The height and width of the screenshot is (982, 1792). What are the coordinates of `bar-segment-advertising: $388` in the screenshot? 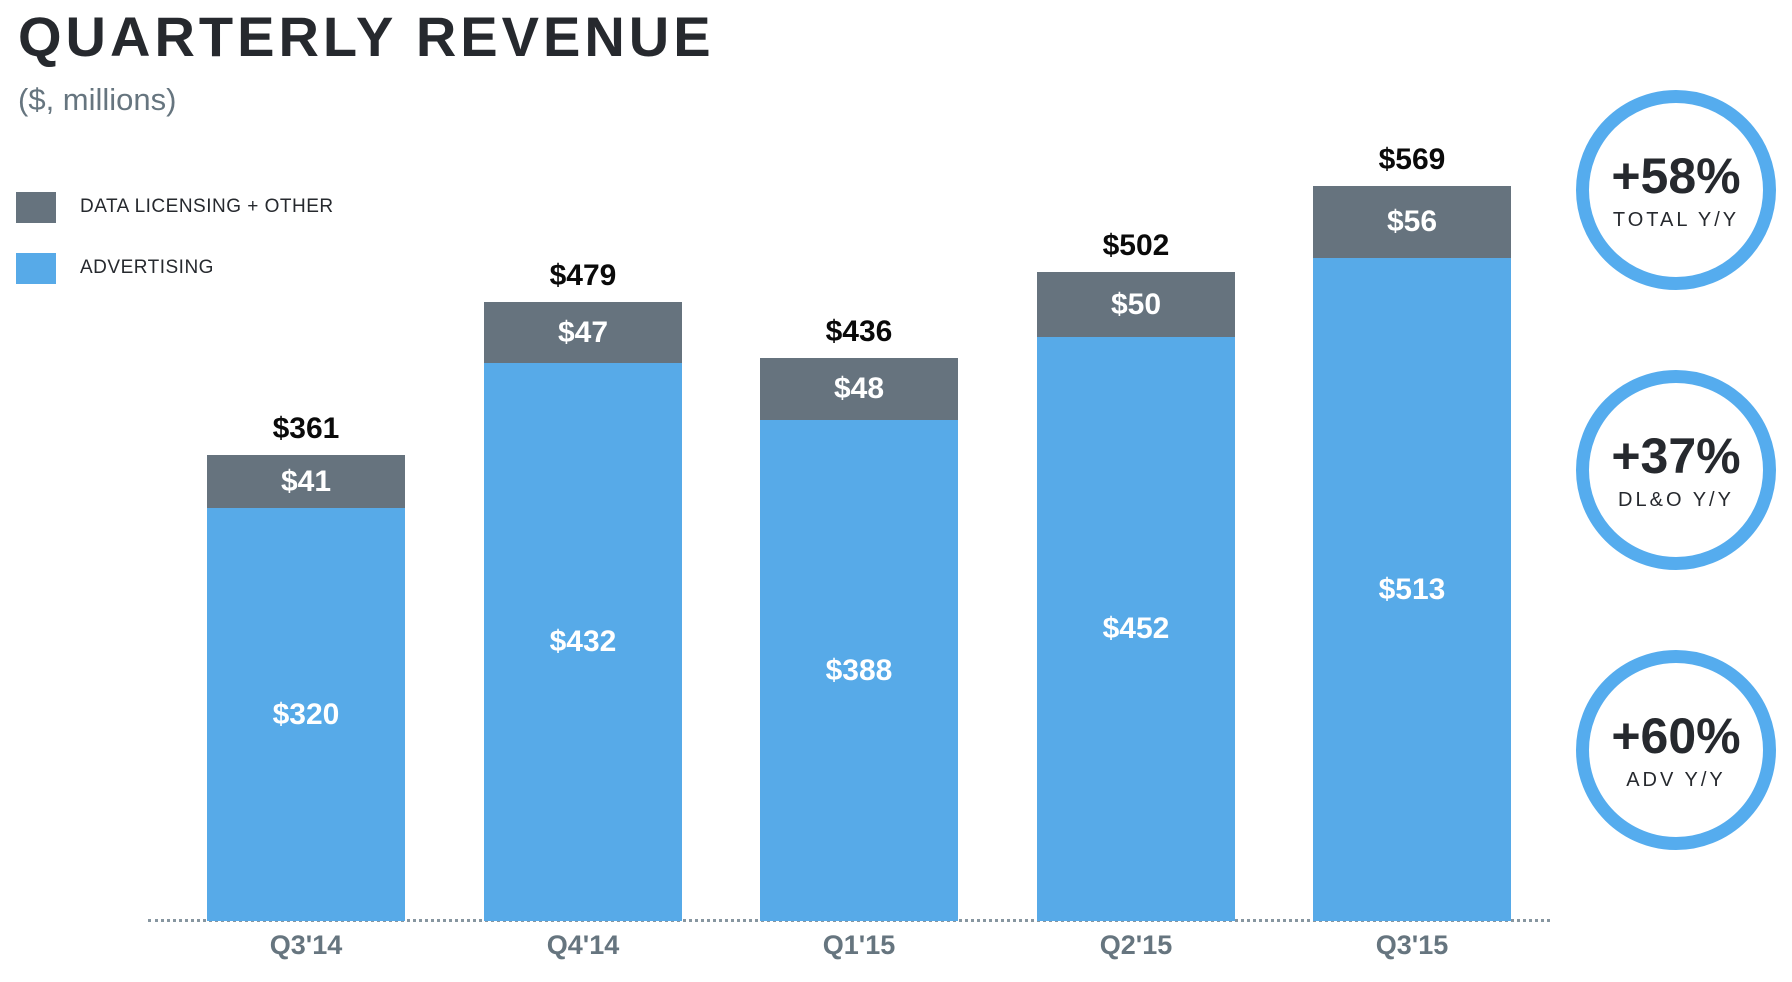 It's located at (859, 670).